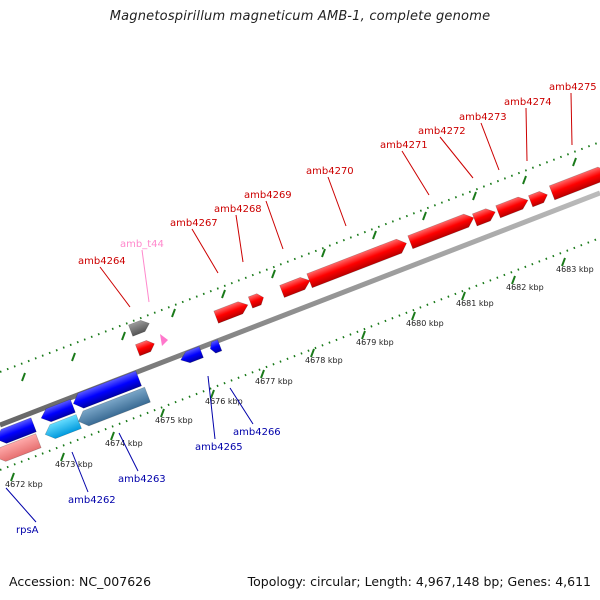 The image size is (600, 600). I want to click on gene-label-amb4273: amb4273, so click(483, 117).